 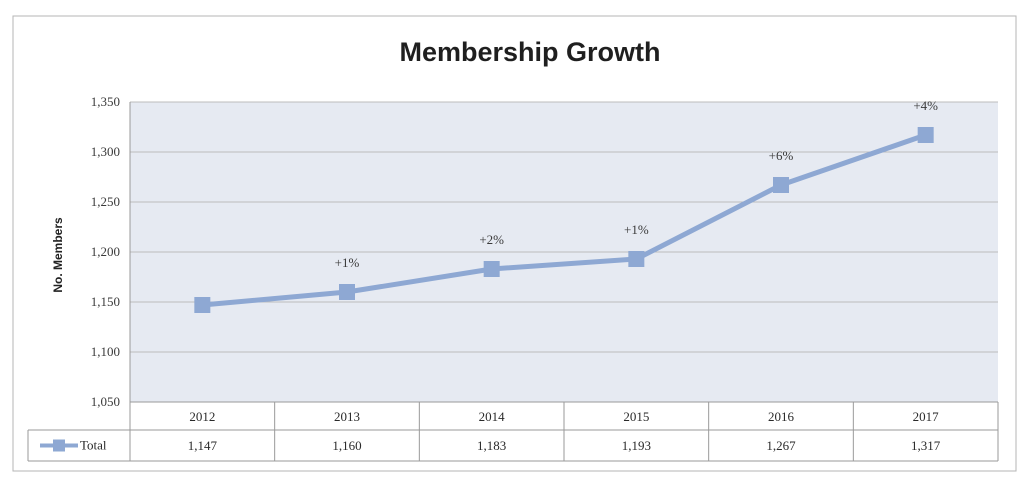 I want to click on table-value-cell: 1,193, so click(x=636, y=445).